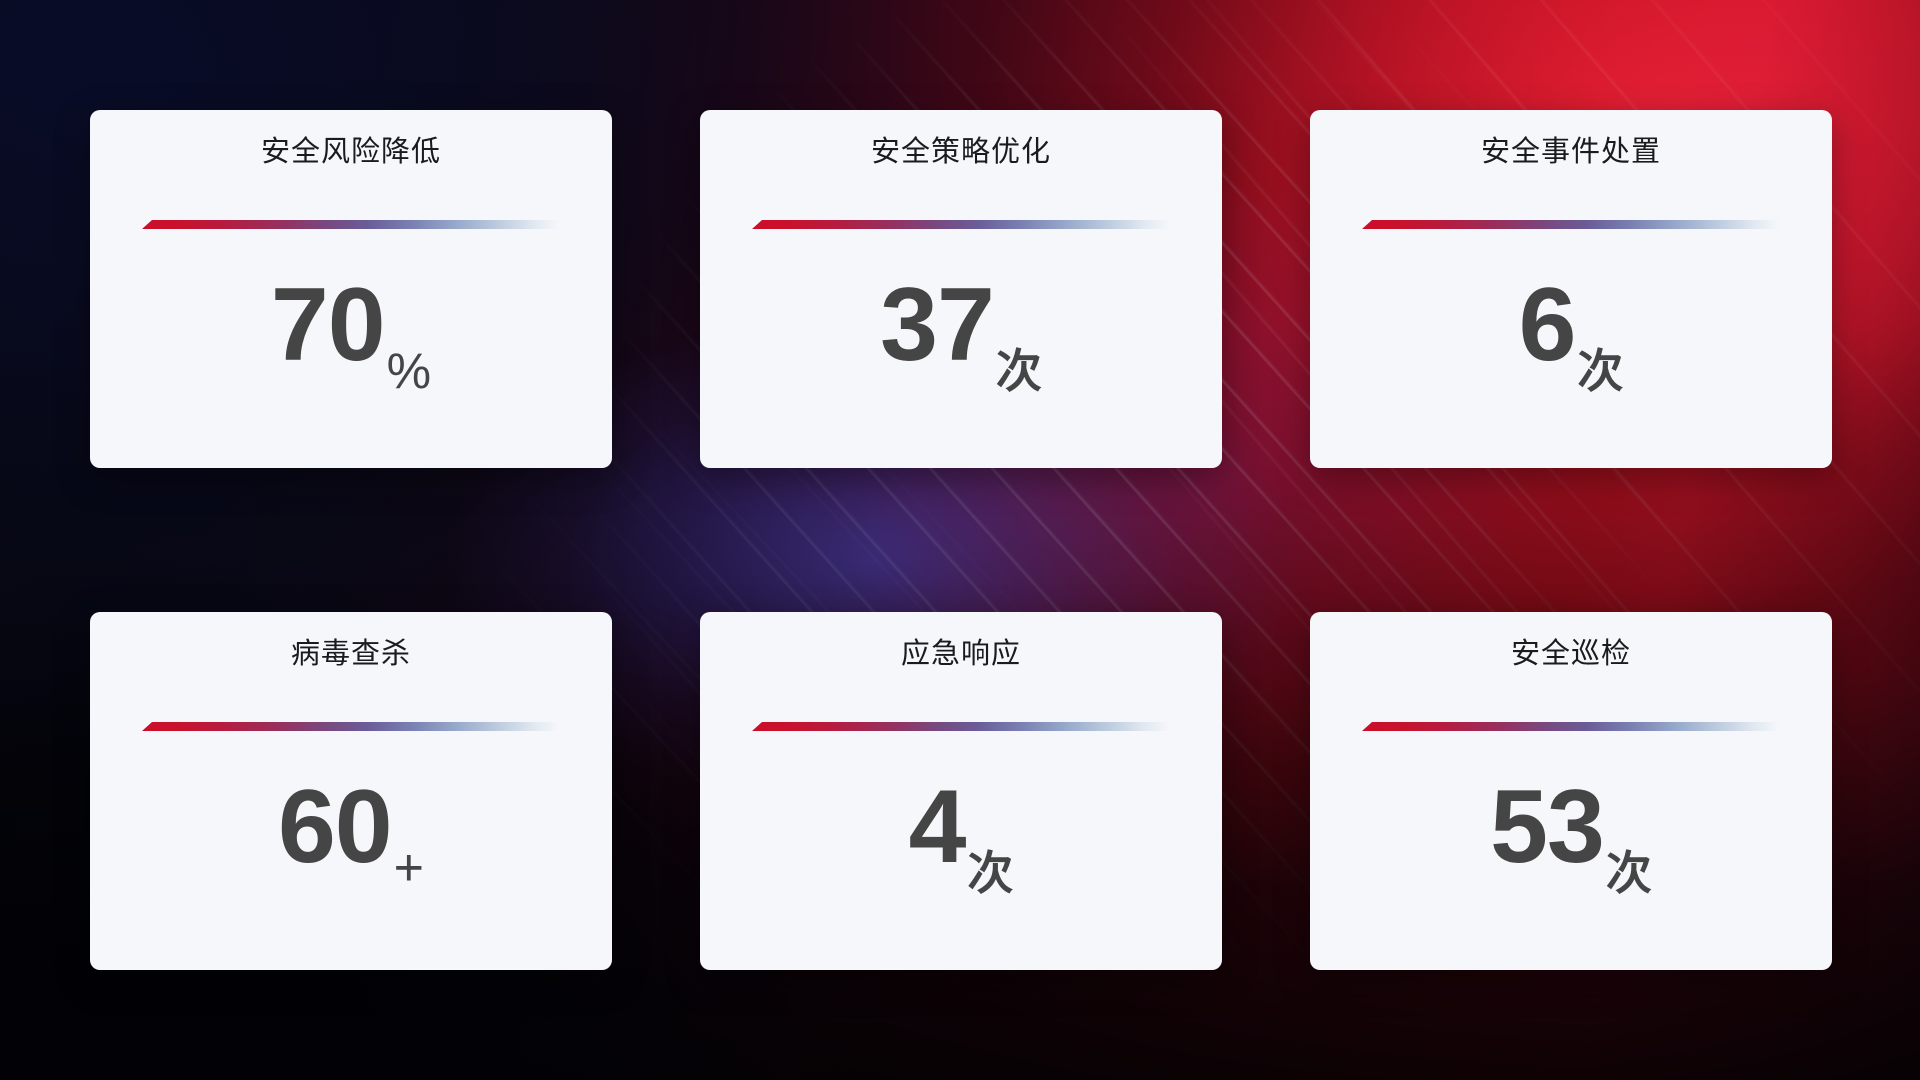 Image resolution: width=1920 pixels, height=1080 pixels. I want to click on metric-card-title: 应急响应, so click(960, 654).